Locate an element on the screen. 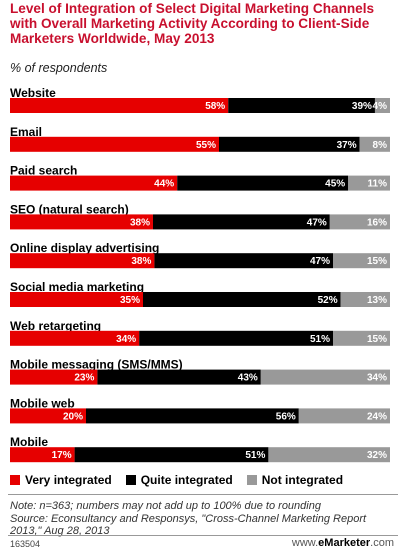 Image resolution: width=402 pixels, height=555 pixels. legend-label-very-integrated: Very integrated is located at coordinates (68, 480).